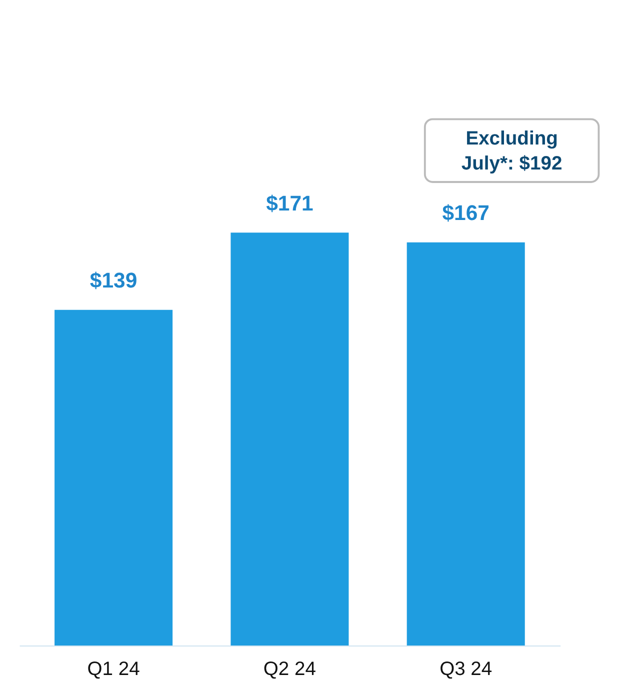  I want to click on x-tick-label: Q2 24, so click(289, 669).